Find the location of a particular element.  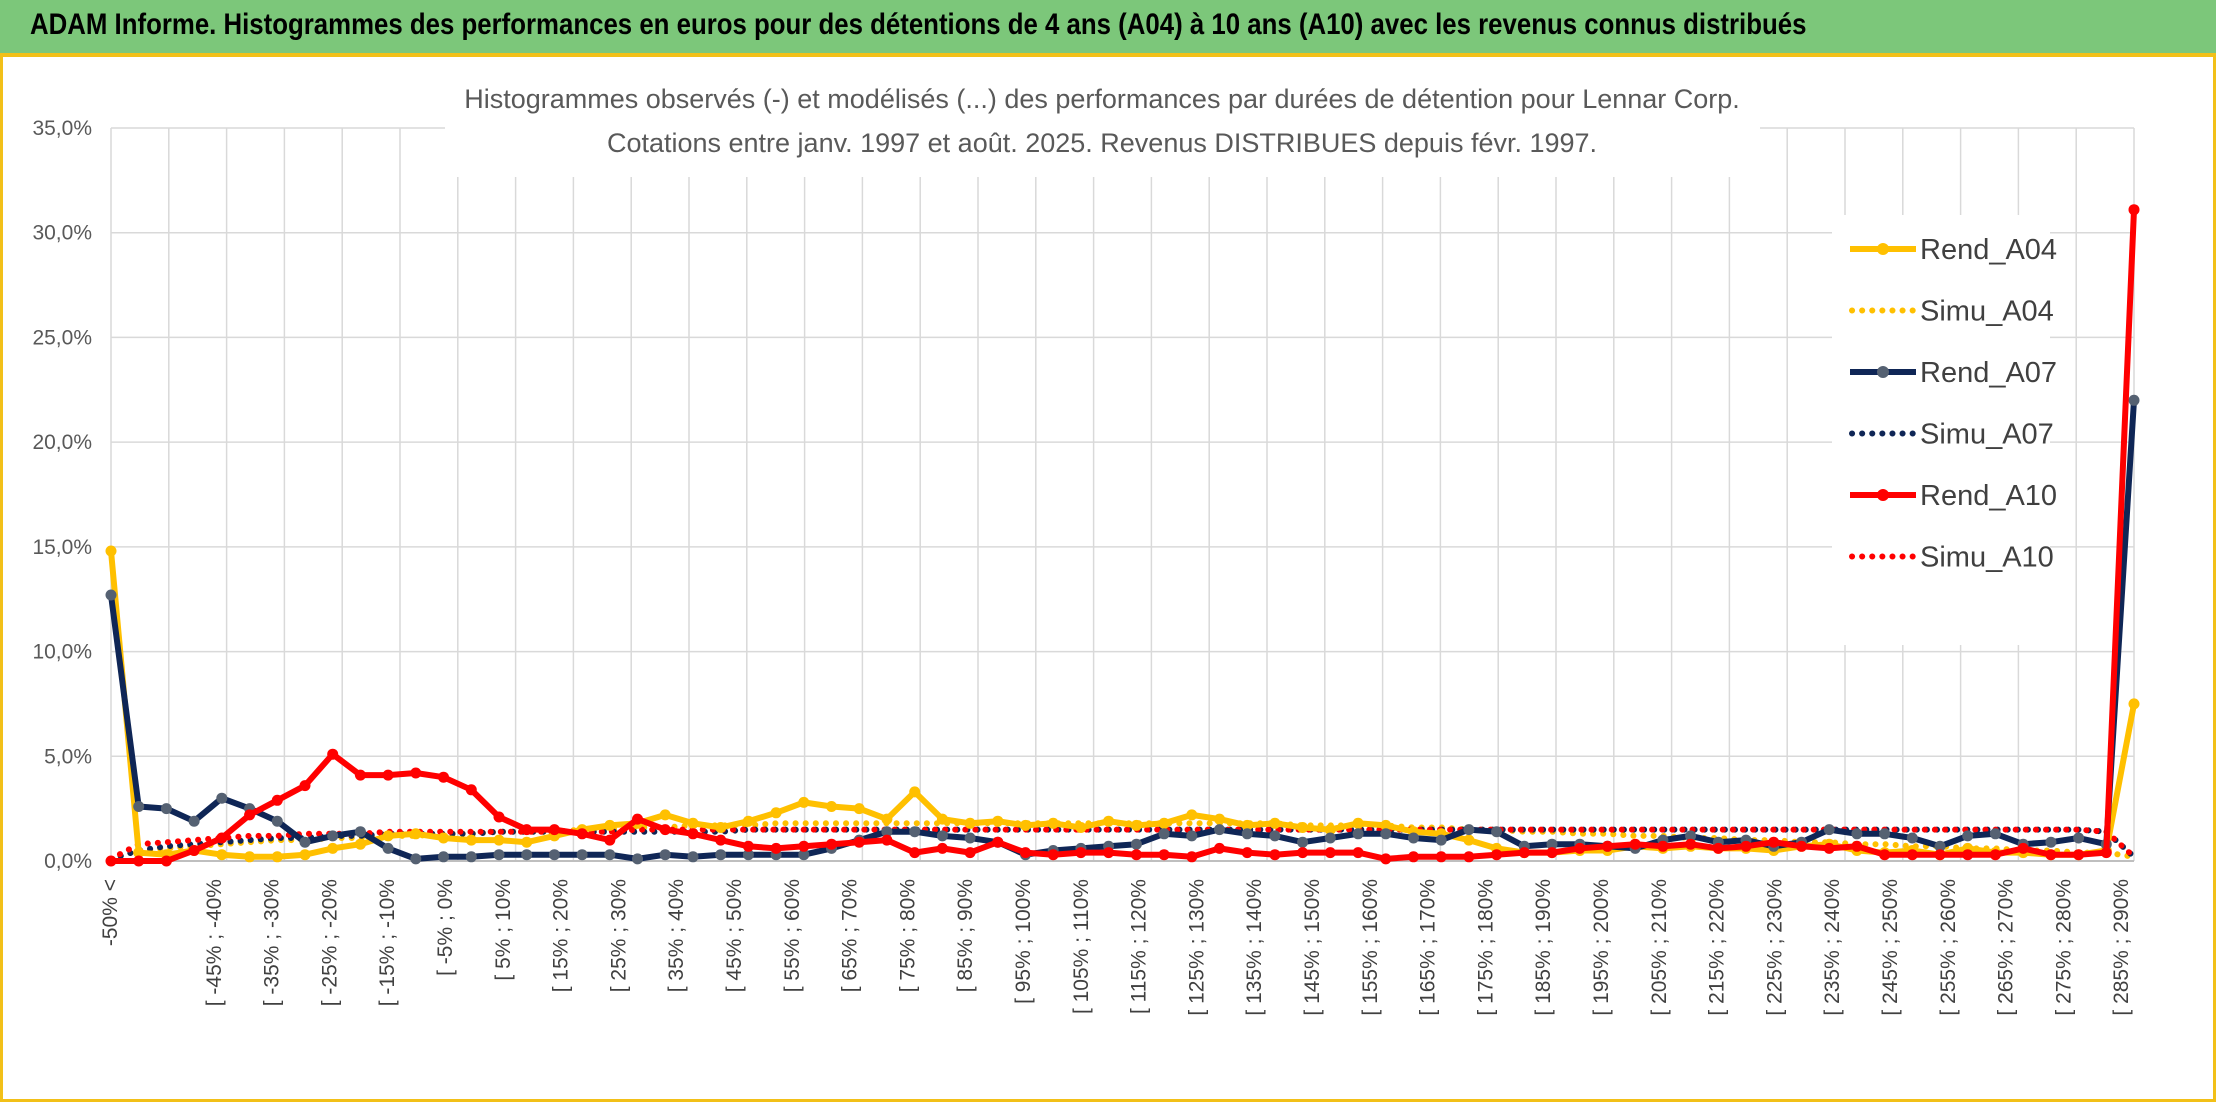

y-tick-label: 15,0% is located at coordinates (62, 547).